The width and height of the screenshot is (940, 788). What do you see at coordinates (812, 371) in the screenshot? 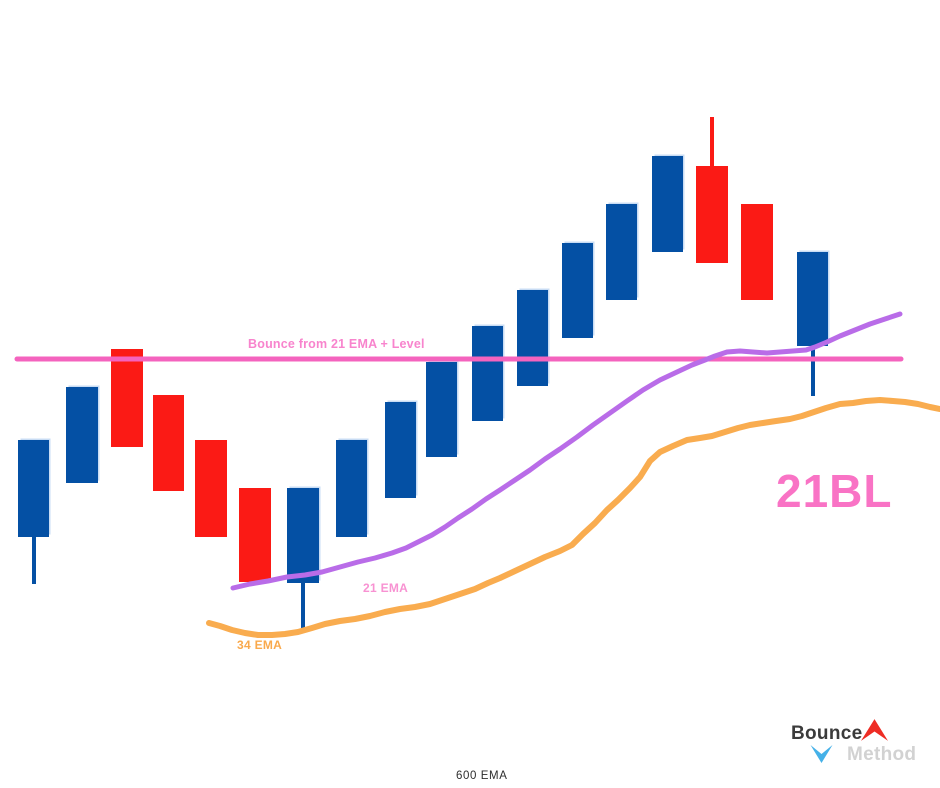
I see `candle-18-lower-wick` at bounding box center [812, 371].